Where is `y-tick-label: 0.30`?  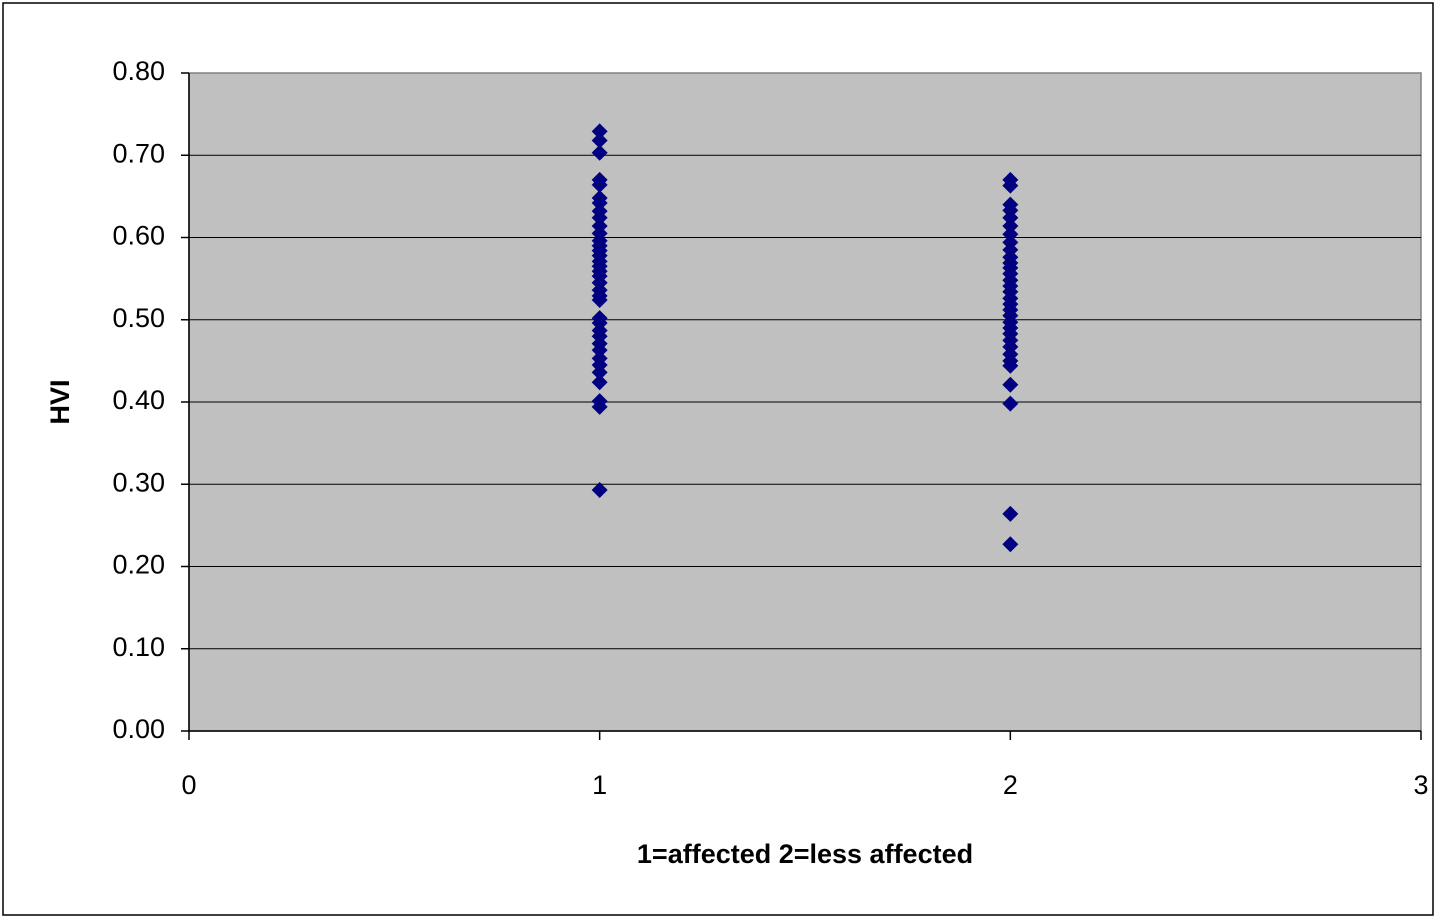
y-tick-label: 0.30 is located at coordinates (138, 482).